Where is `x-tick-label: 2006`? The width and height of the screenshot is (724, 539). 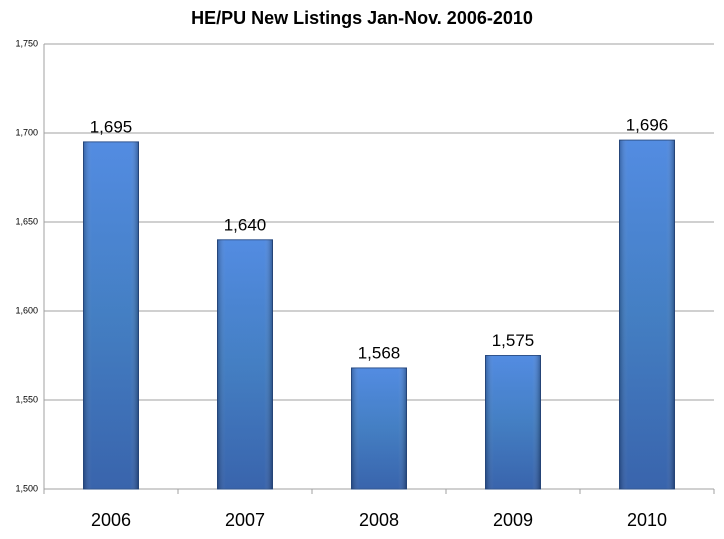 x-tick-label: 2006 is located at coordinates (111, 520).